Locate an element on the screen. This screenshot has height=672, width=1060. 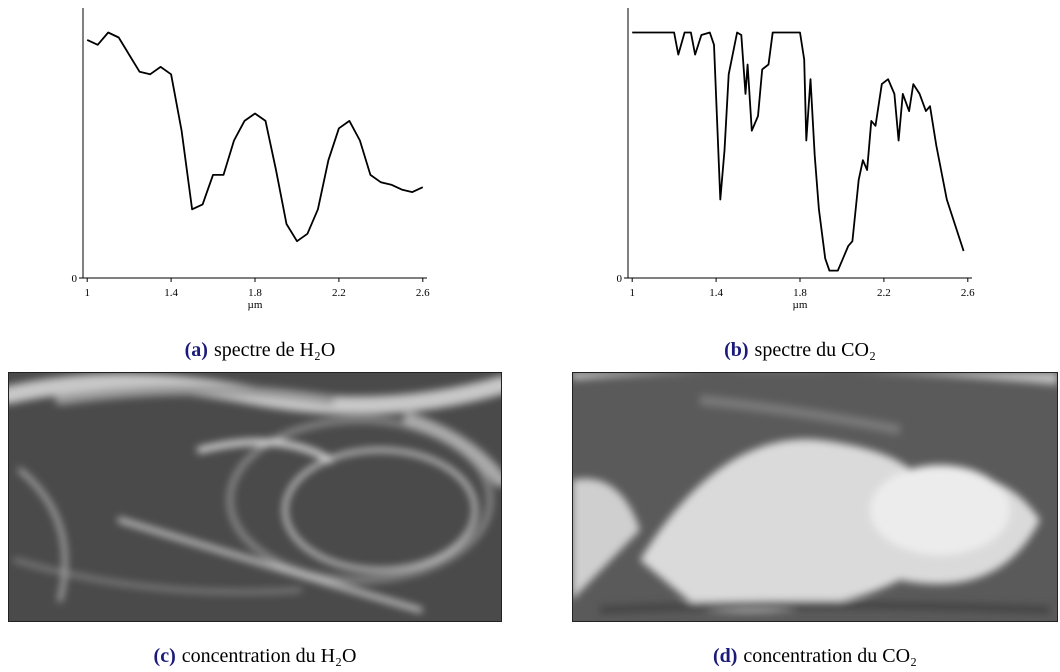
caption: (a) spectre de H₂O is located at coordinates (260, 350).